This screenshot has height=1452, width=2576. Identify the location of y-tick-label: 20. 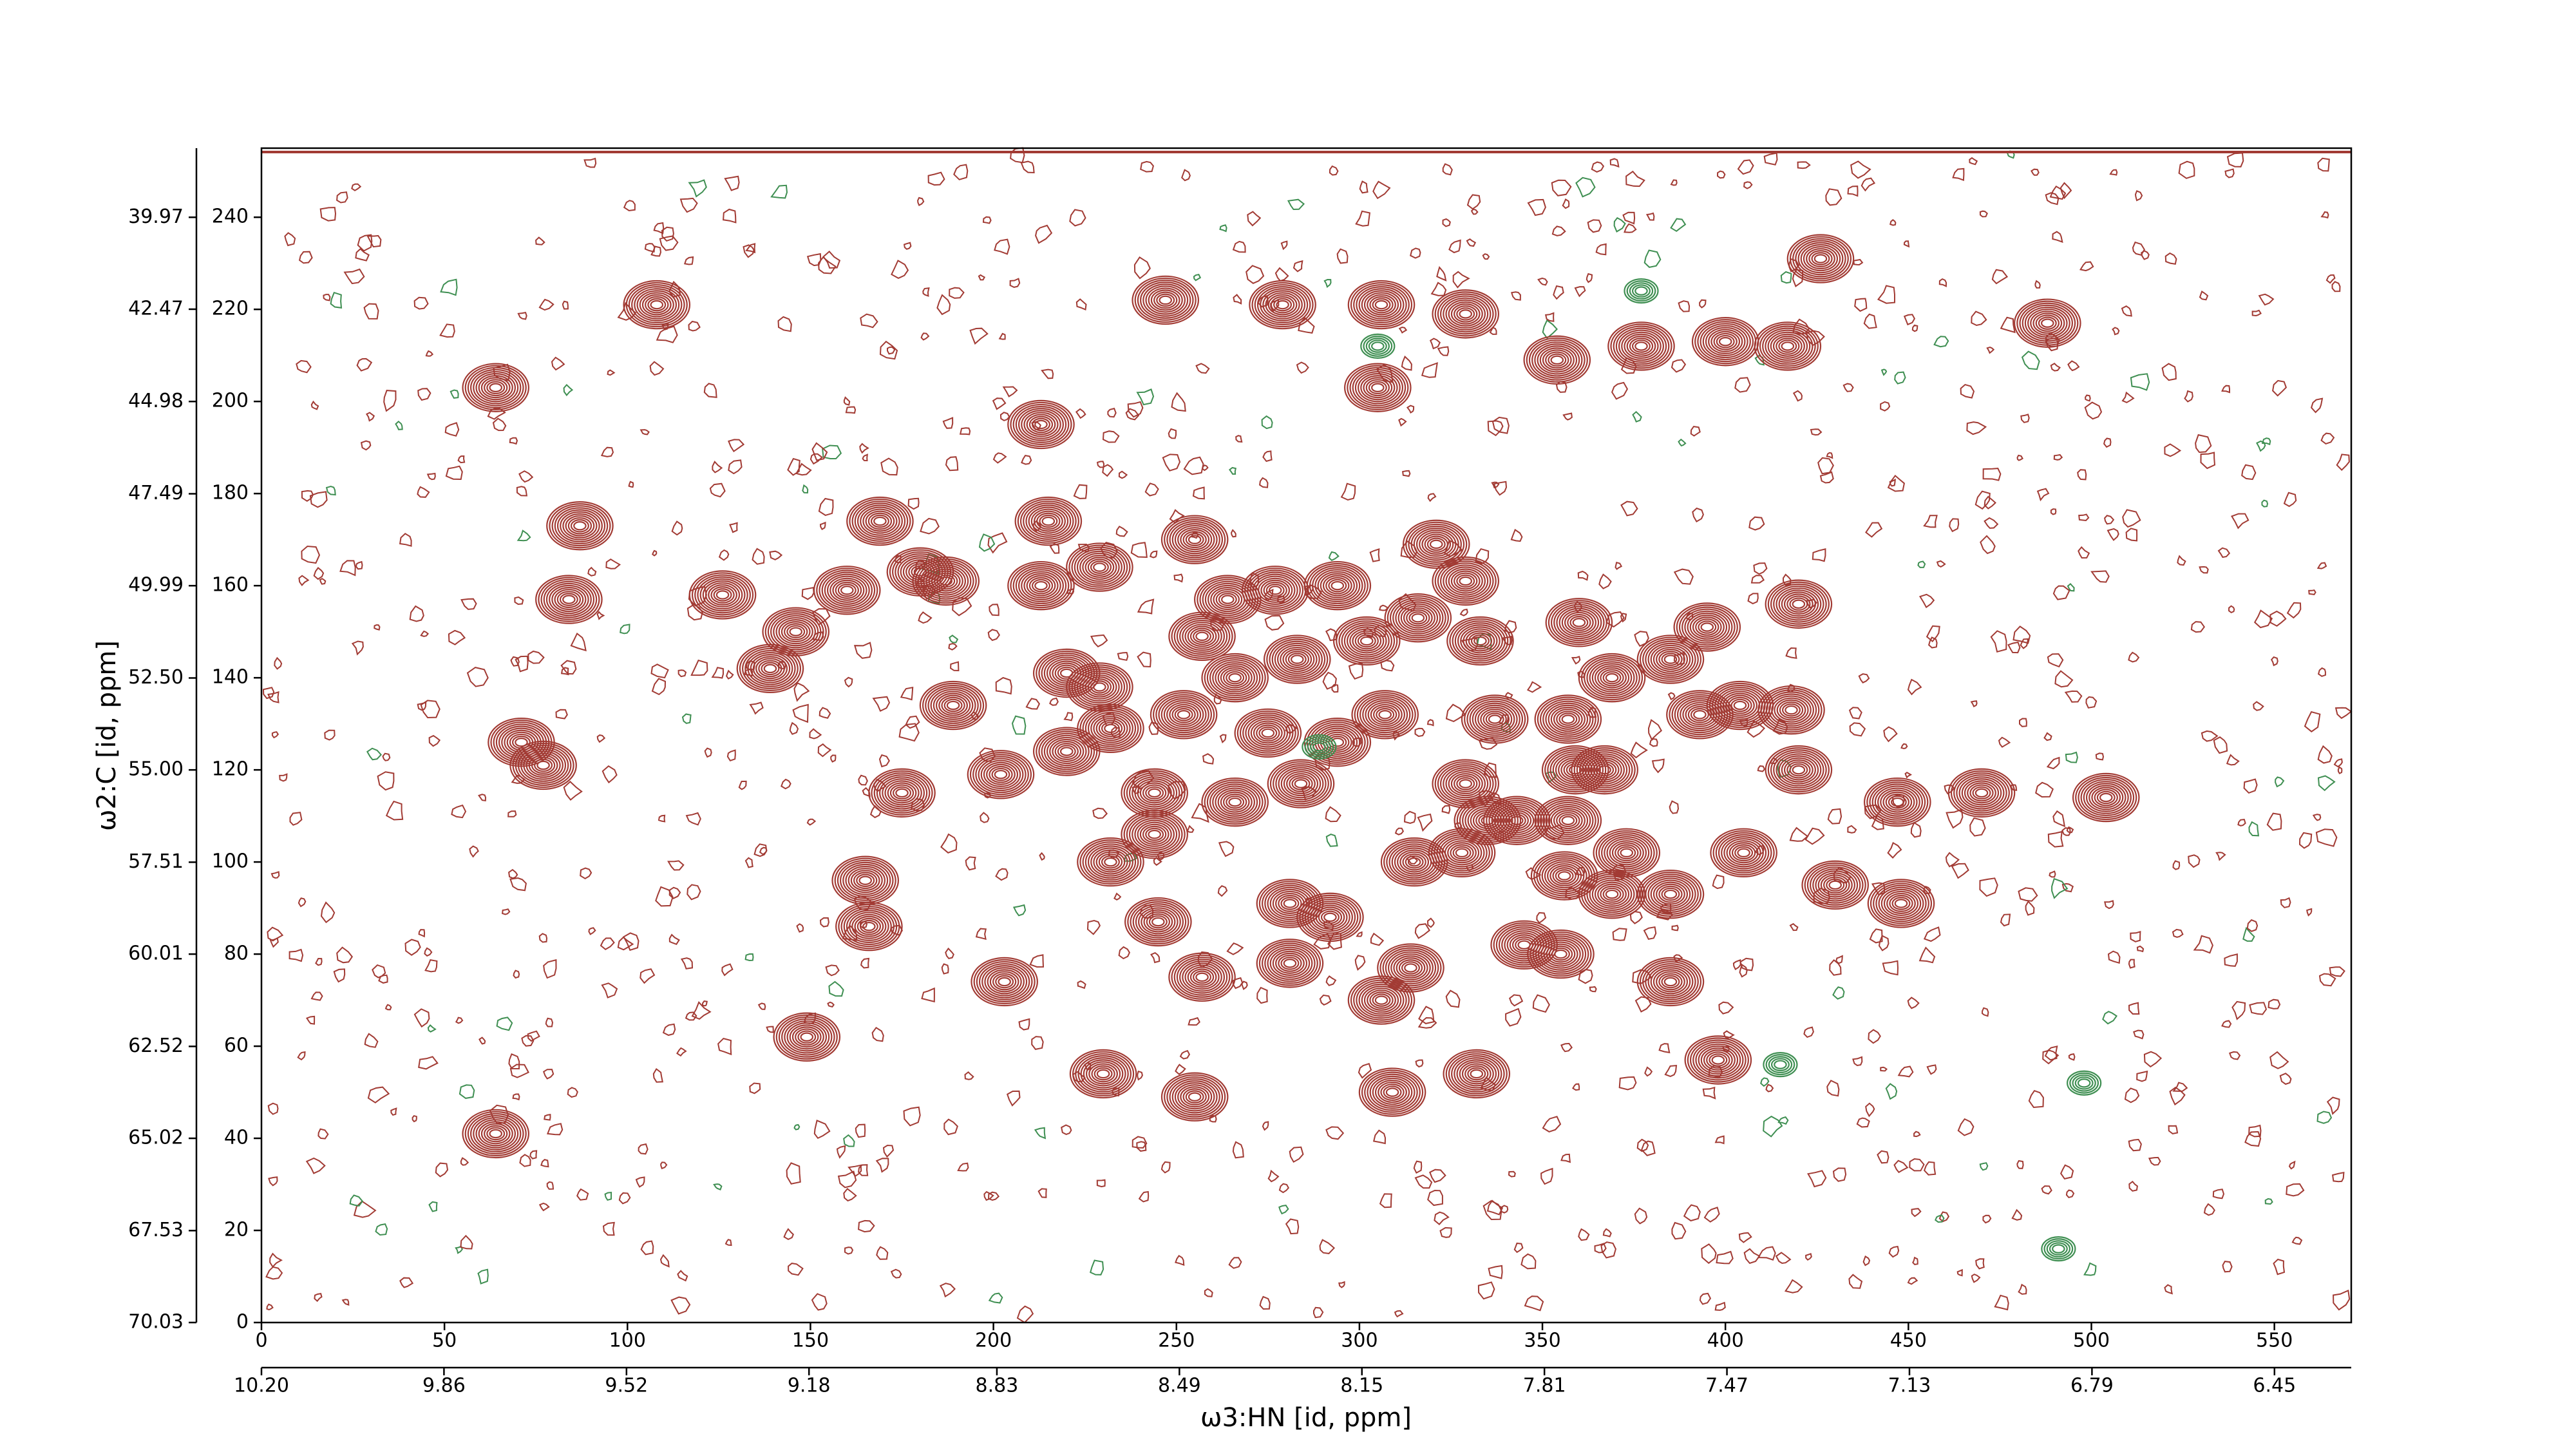
(237, 1230).